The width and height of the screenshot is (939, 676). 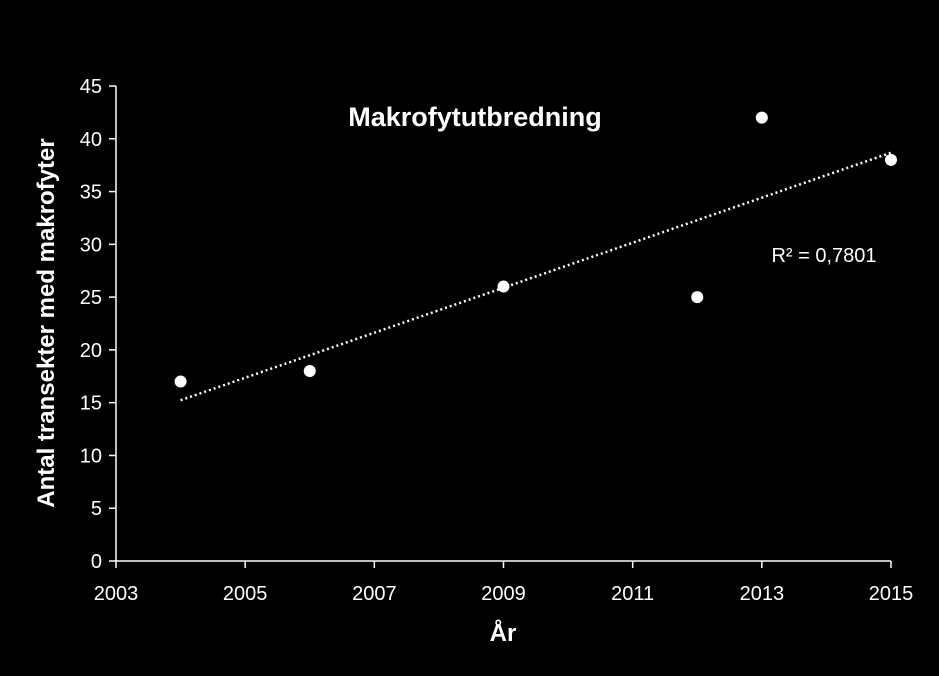 What do you see at coordinates (374, 594) in the screenshot?
I see `x-tick-label: 2007` at bounding box center [374, 594].